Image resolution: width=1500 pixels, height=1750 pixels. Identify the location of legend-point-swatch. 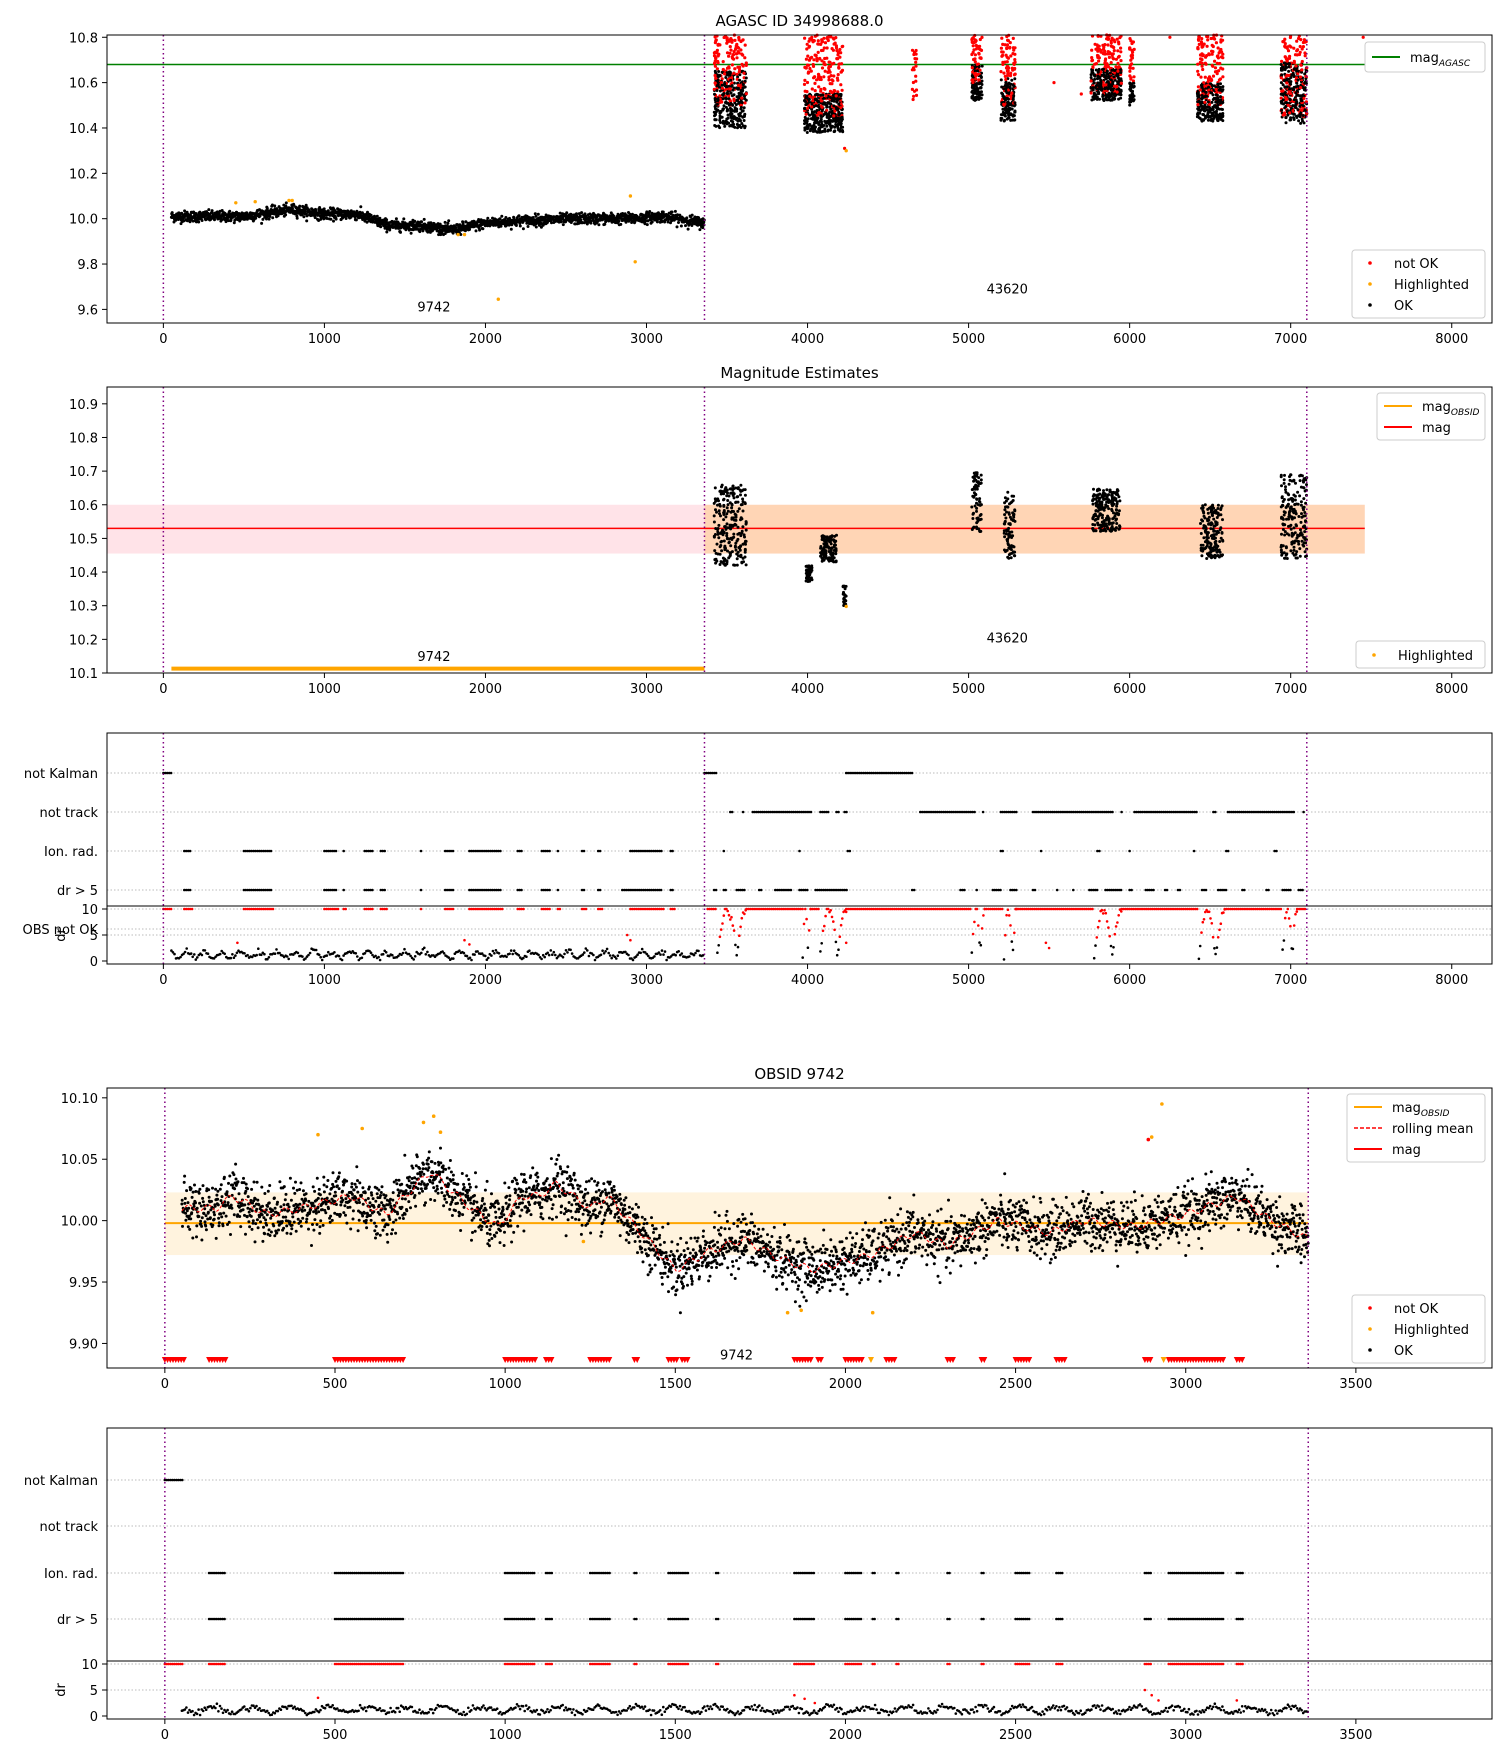
(1370, 284).